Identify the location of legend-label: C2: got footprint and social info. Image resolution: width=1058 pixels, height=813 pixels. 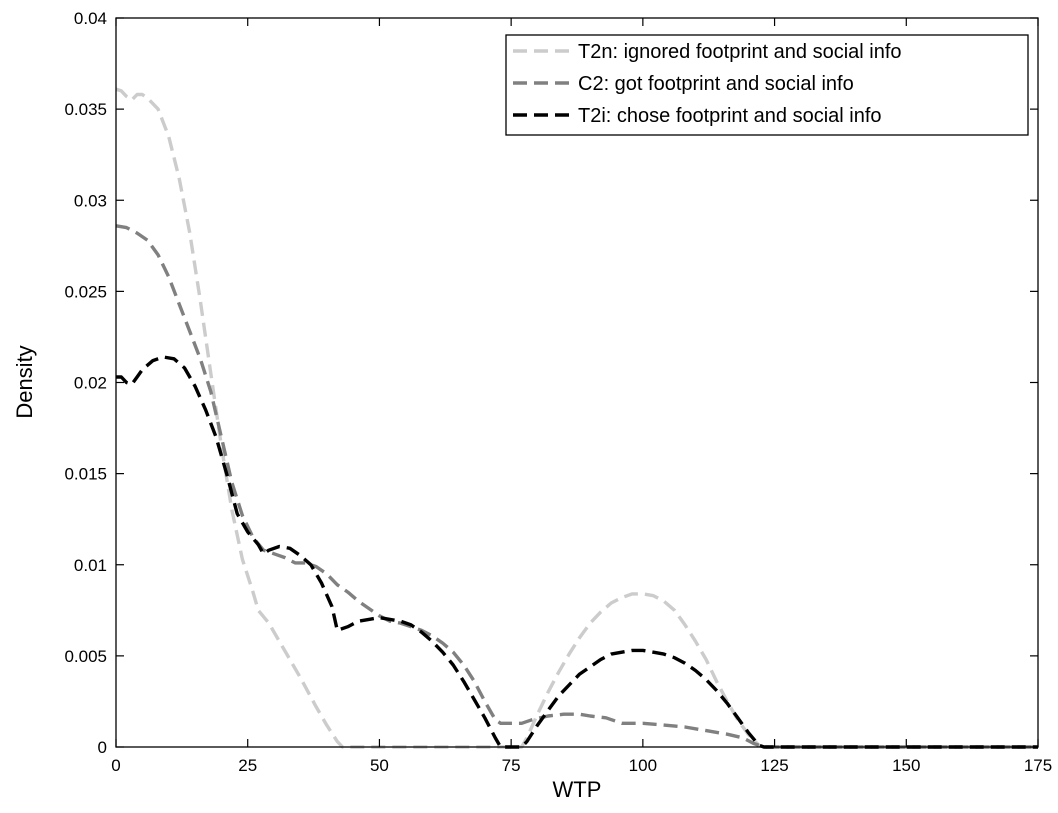
(716, 84).